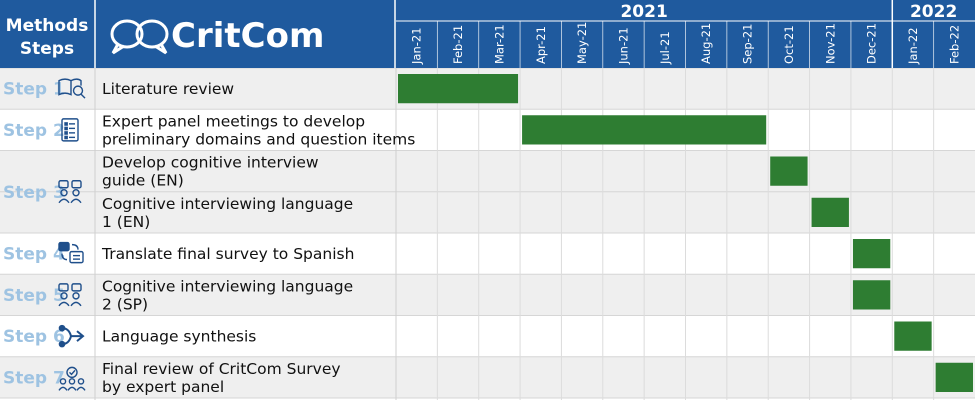  Describe the element at coordinates (34, 337) in the screenshot. I see `step-label: Step 6` at that location.